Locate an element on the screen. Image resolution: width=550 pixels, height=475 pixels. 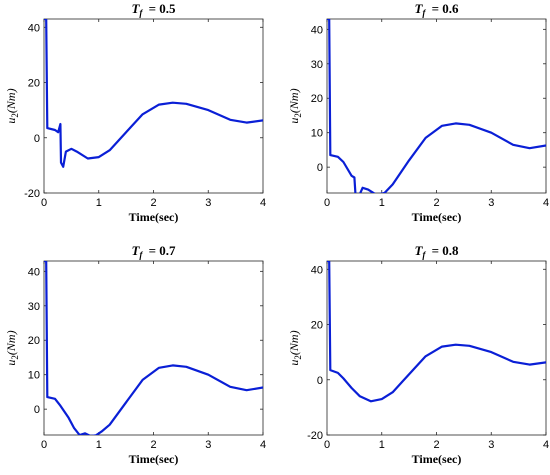
title-value: = 0.6 is located at coordinates (443, 8).